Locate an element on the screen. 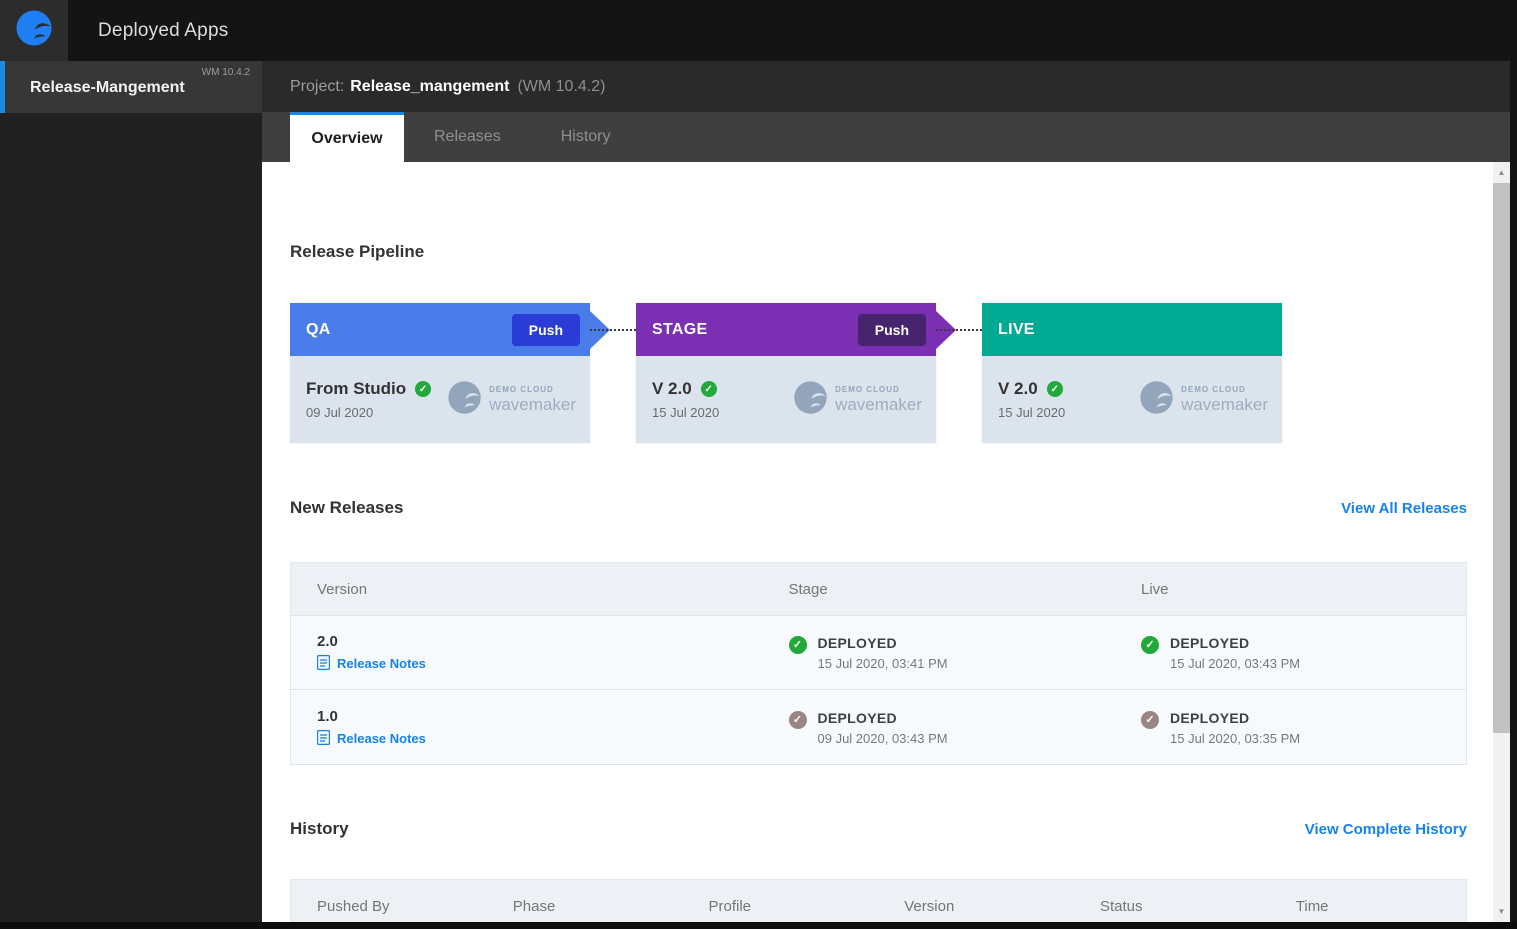 The width and height of the screenshot is (1517, 929). live-stage-name: LIVE is located at coordinates (1016, 329).